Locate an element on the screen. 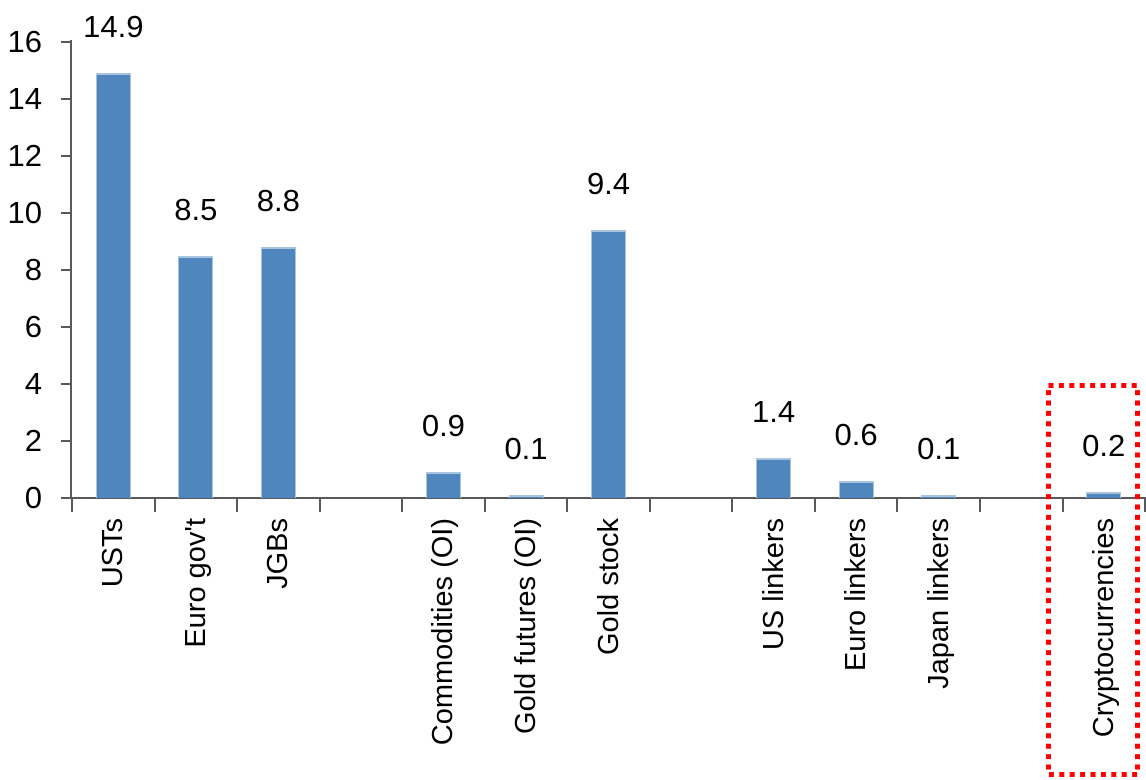 The width and height of the screenshot is (1146, 780). category-label-euro-linkers: Euro linkers is located at coordinates (855, 595).